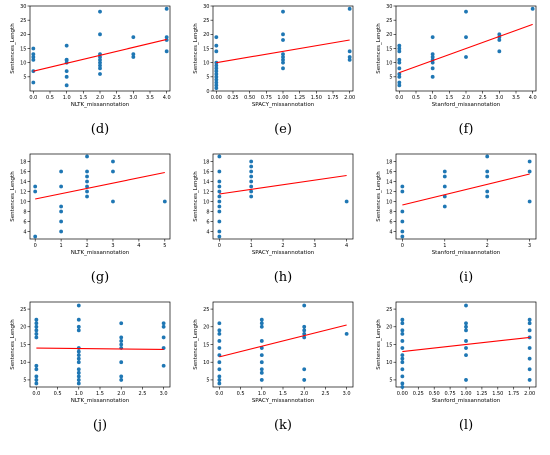 This screenshot has height=455, width=550. Describe the element at coordinates (483, 98) in the screenshot. I see `x-tick-label: 2.5` at that location.